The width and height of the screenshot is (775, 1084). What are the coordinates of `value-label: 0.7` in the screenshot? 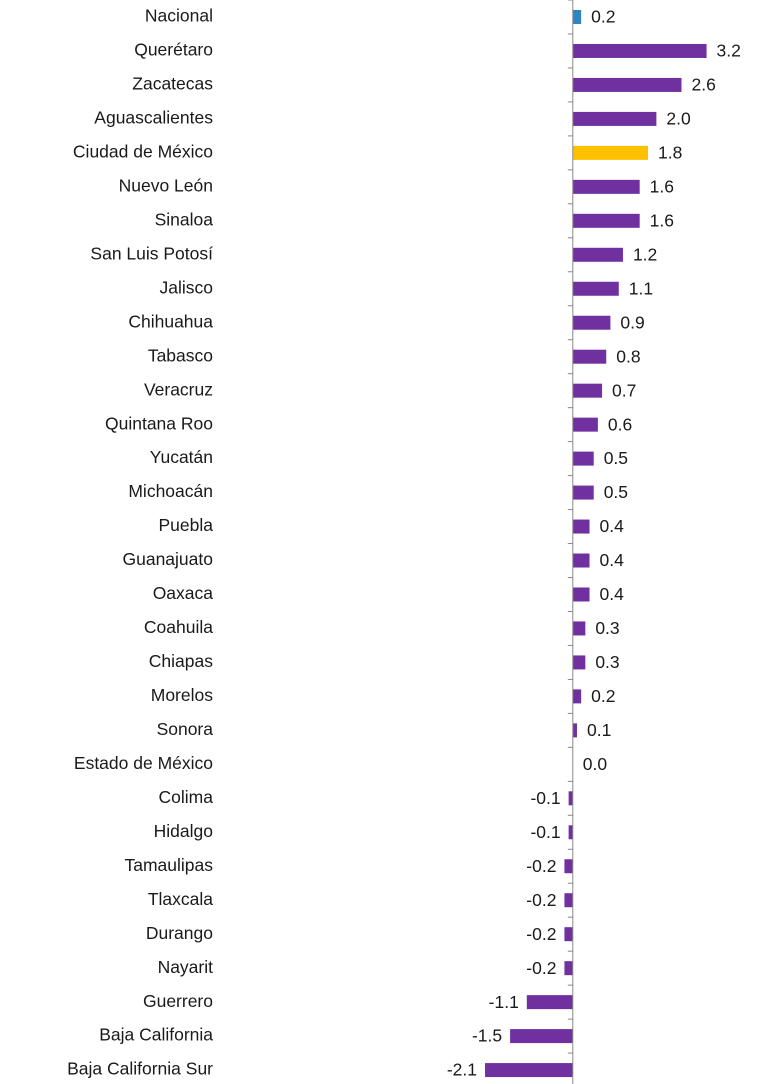 It's located at (624, 390).